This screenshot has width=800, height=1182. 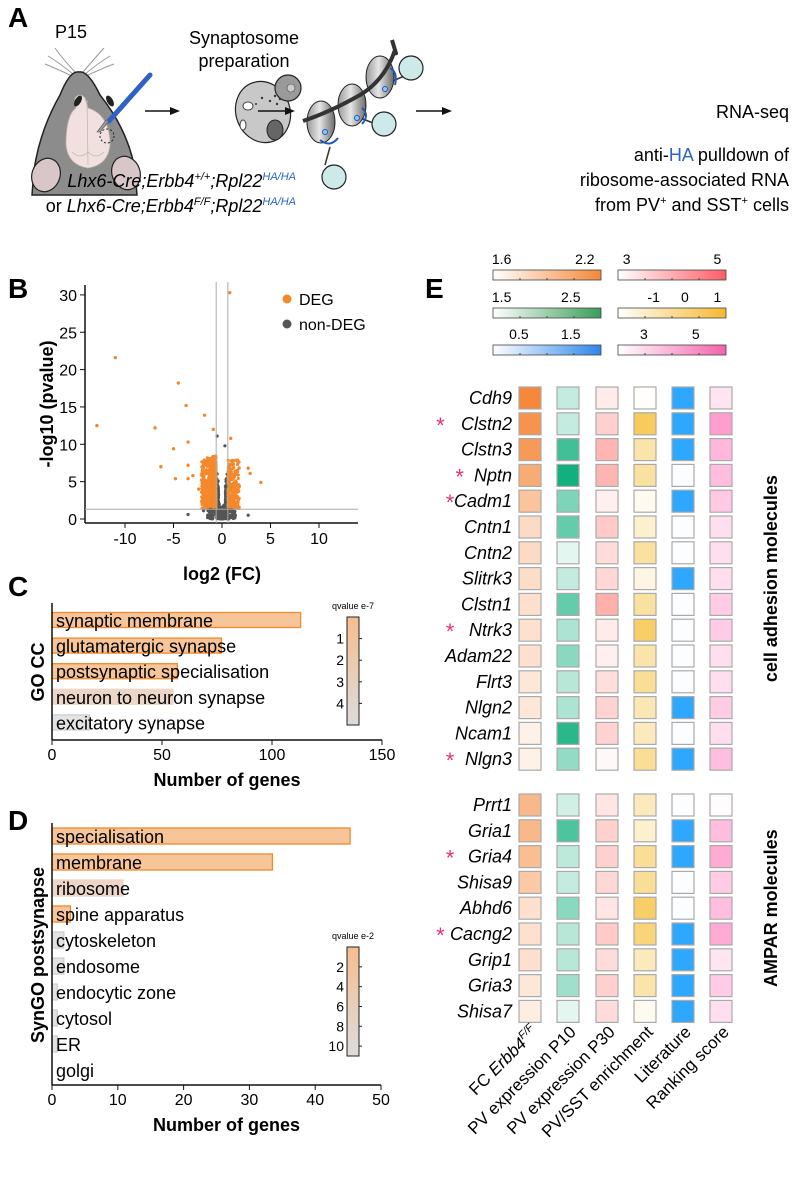 I want to click on heatmap-row: Nptn *, so click(x=594, y=476).